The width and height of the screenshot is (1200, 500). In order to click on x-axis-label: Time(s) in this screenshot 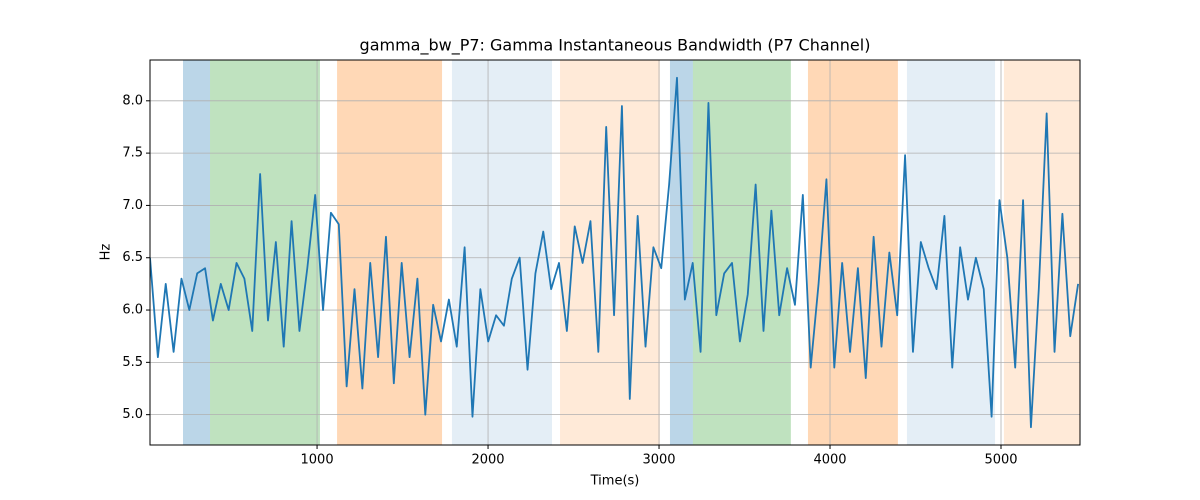, I will do `click(615, 481)`.